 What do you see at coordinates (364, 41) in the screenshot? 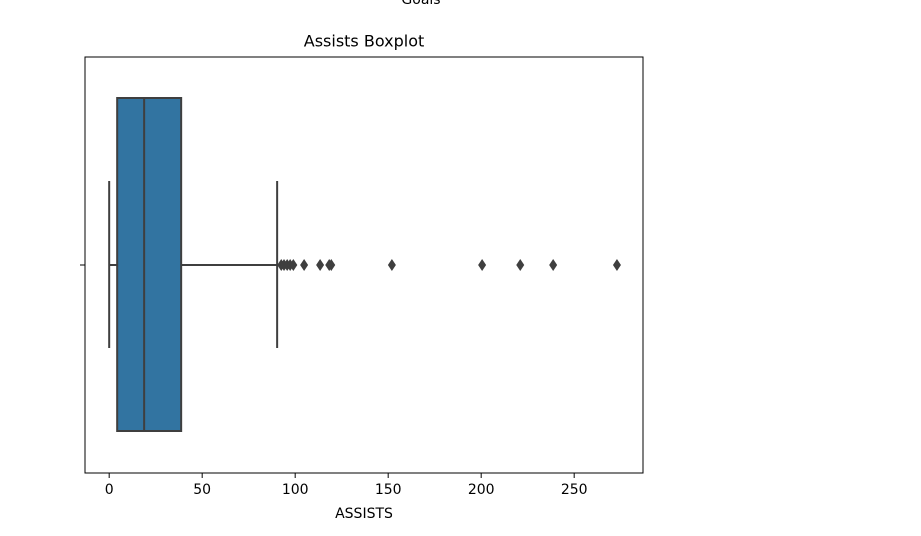
I see `chart-title: Assists Boxplot` at bounding box center [364, 41].